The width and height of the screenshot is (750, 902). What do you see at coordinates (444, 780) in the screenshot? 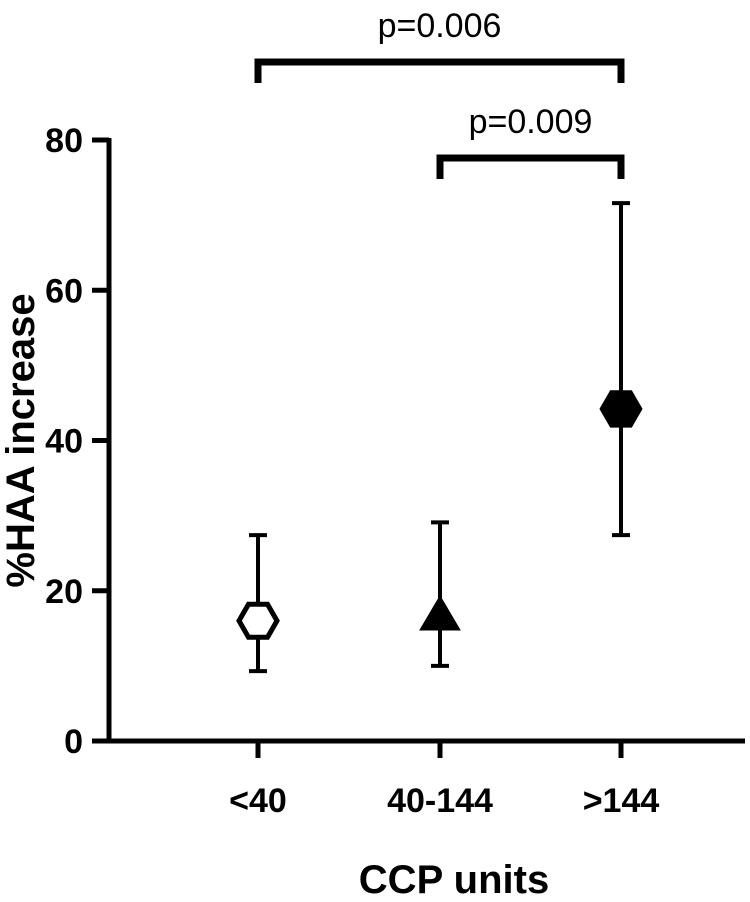
I see `x-ticks: <40 40-144 >144` at bounding box center [444, 780].